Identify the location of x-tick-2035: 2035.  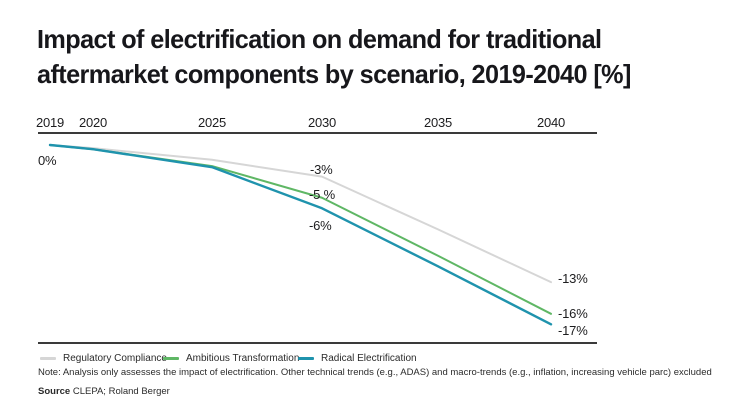
(438, 122).